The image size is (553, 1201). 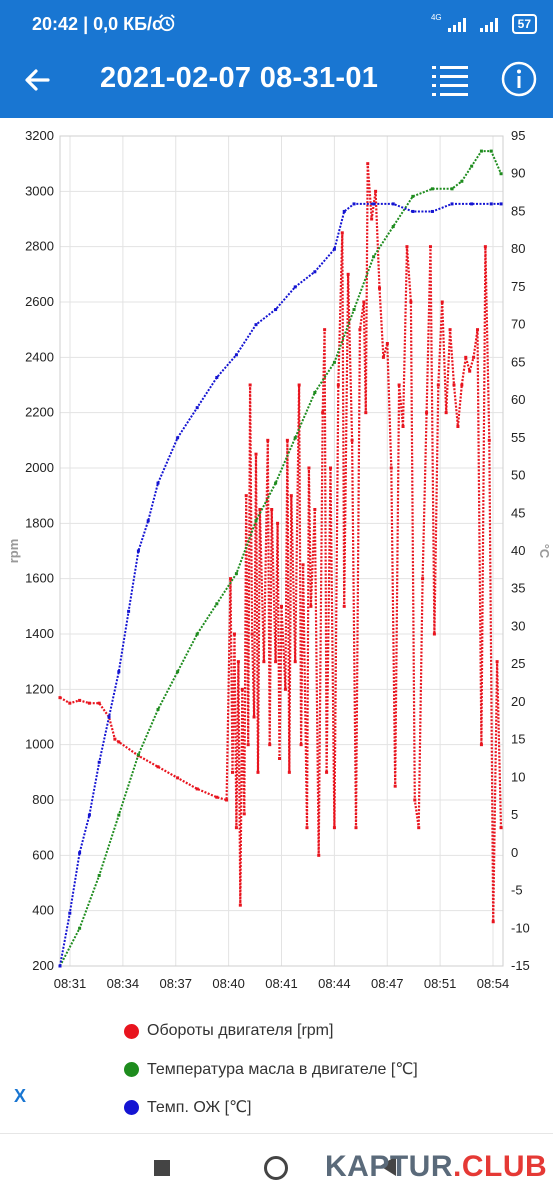 I want to click on x-tick-label: 08:51, so click(x=440, y=983).